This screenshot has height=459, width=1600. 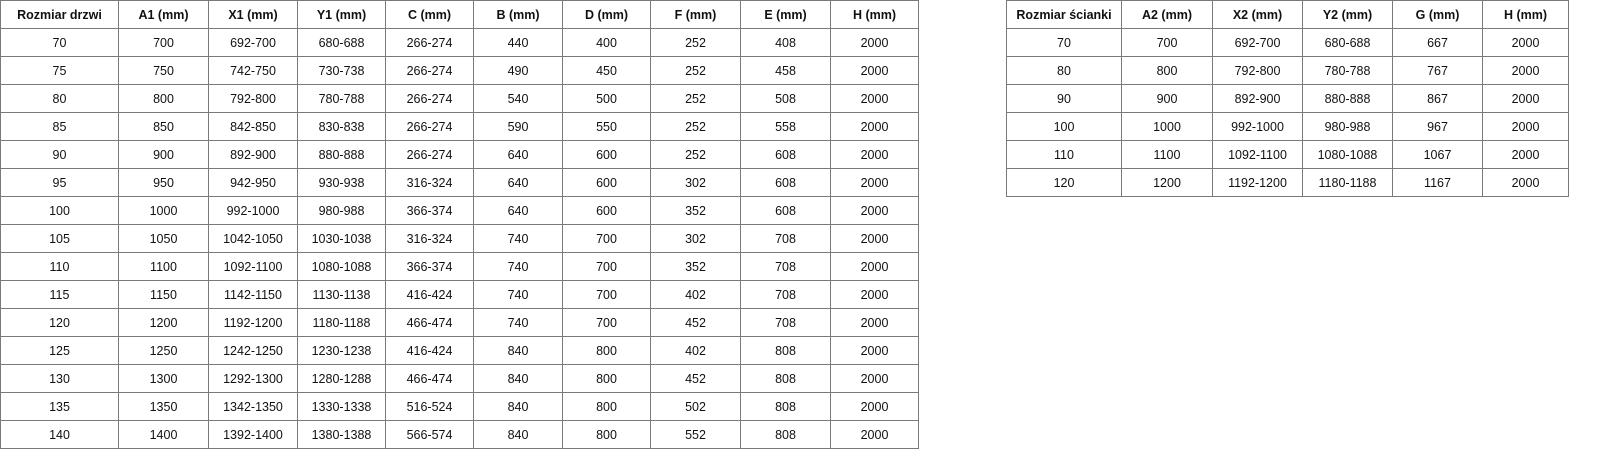 What do you see at coordinates (59, 294) in the screenshot?
I see `table-cell: 115` at bounding box center [59, 294].